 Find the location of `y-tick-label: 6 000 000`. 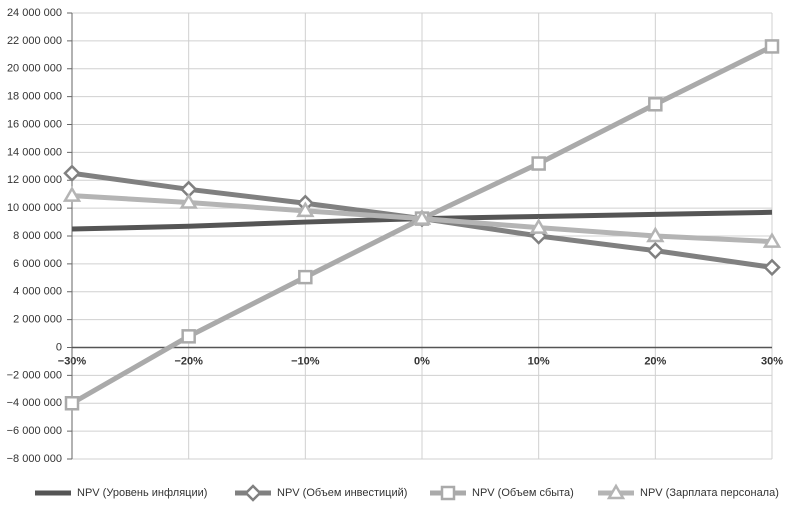

y-tick-label: 6 000 000 is located at coordinates (37, 264).